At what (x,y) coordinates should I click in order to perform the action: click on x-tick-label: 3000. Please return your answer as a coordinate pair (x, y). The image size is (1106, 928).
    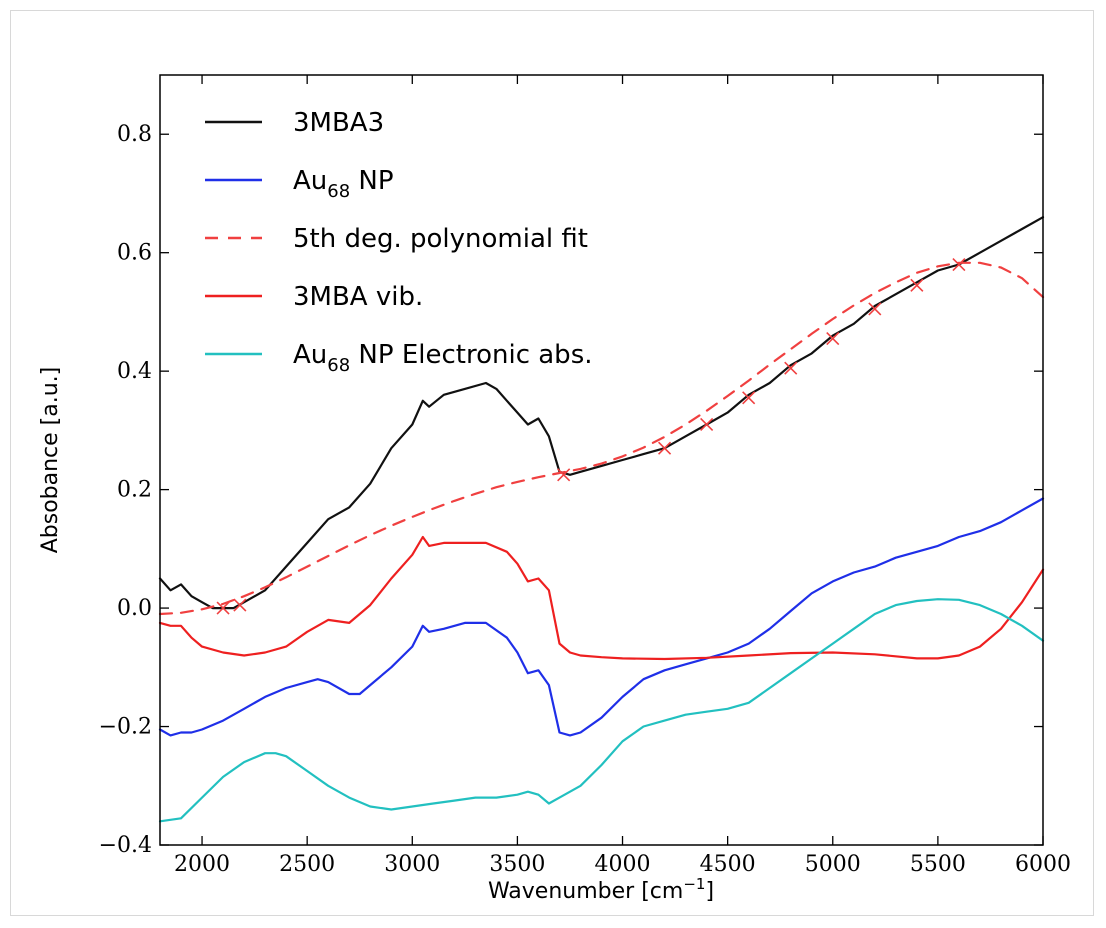
    Looking at the image, I should click on (412, 864).